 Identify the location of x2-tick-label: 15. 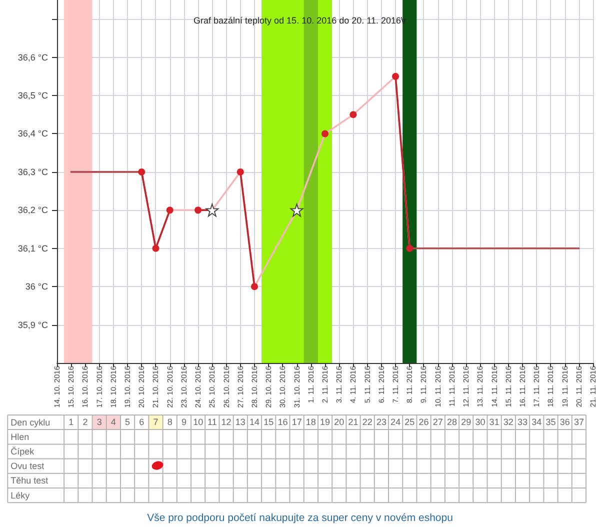
(269, 422).